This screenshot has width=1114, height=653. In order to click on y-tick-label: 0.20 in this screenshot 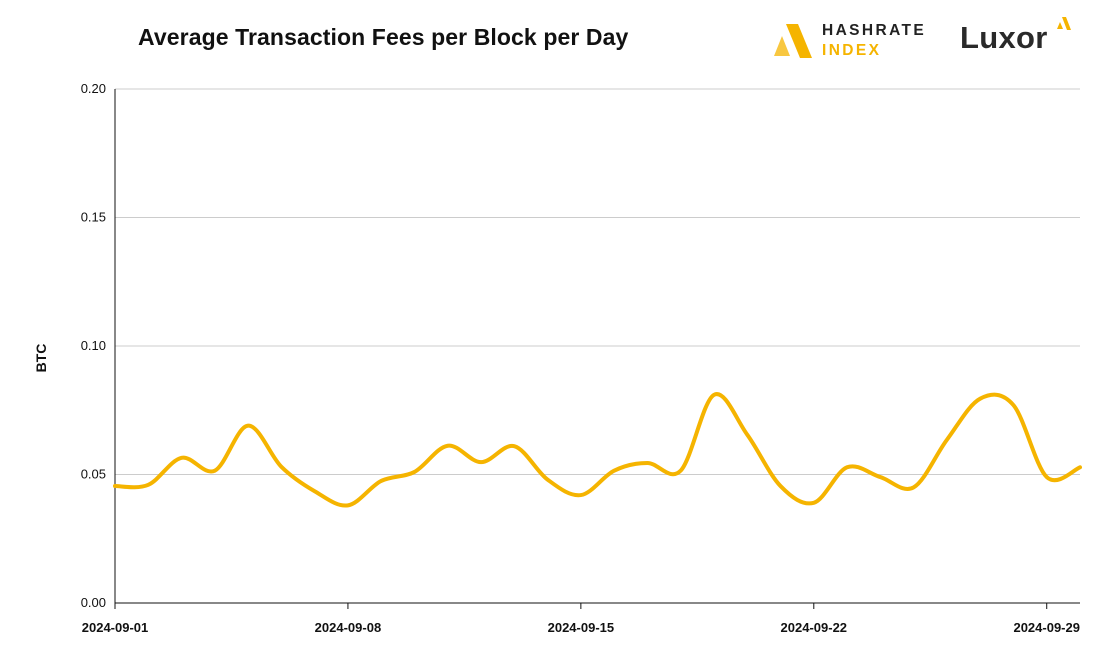, I will do `click(93, 88)`.